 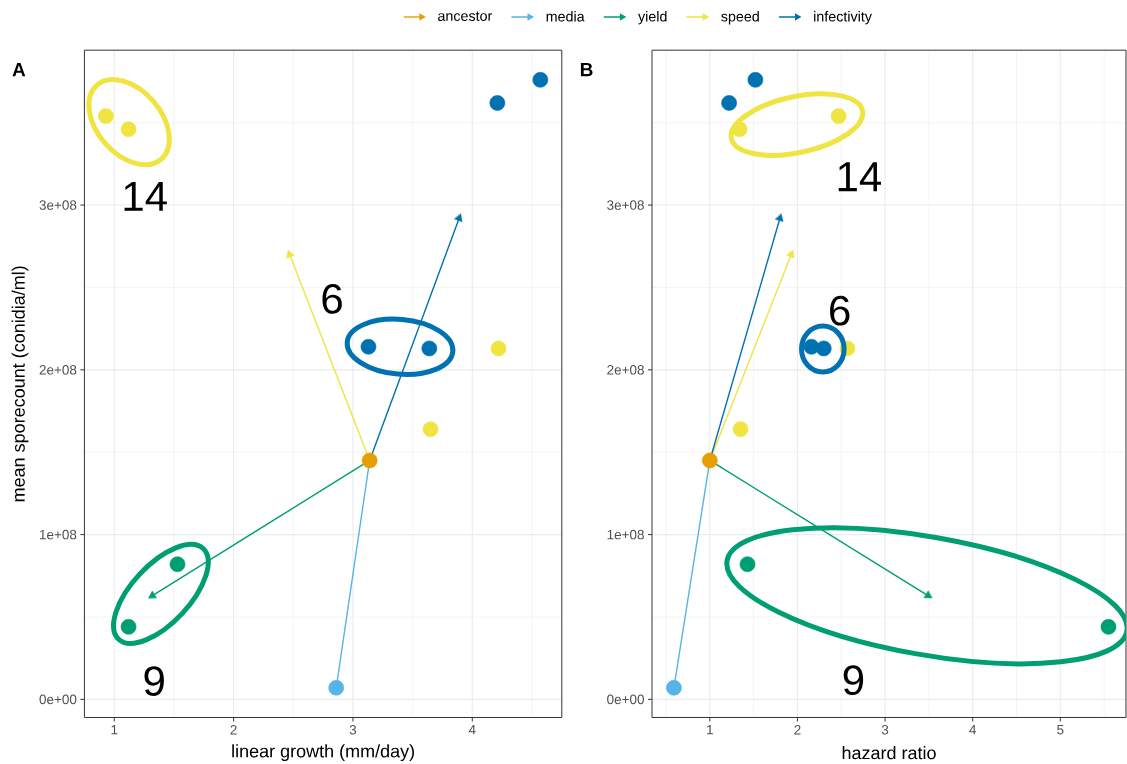 What do you see at coordinates (565, 16) in the screenshot?
I see `legend-label: media` at bounding box center [565, 16].